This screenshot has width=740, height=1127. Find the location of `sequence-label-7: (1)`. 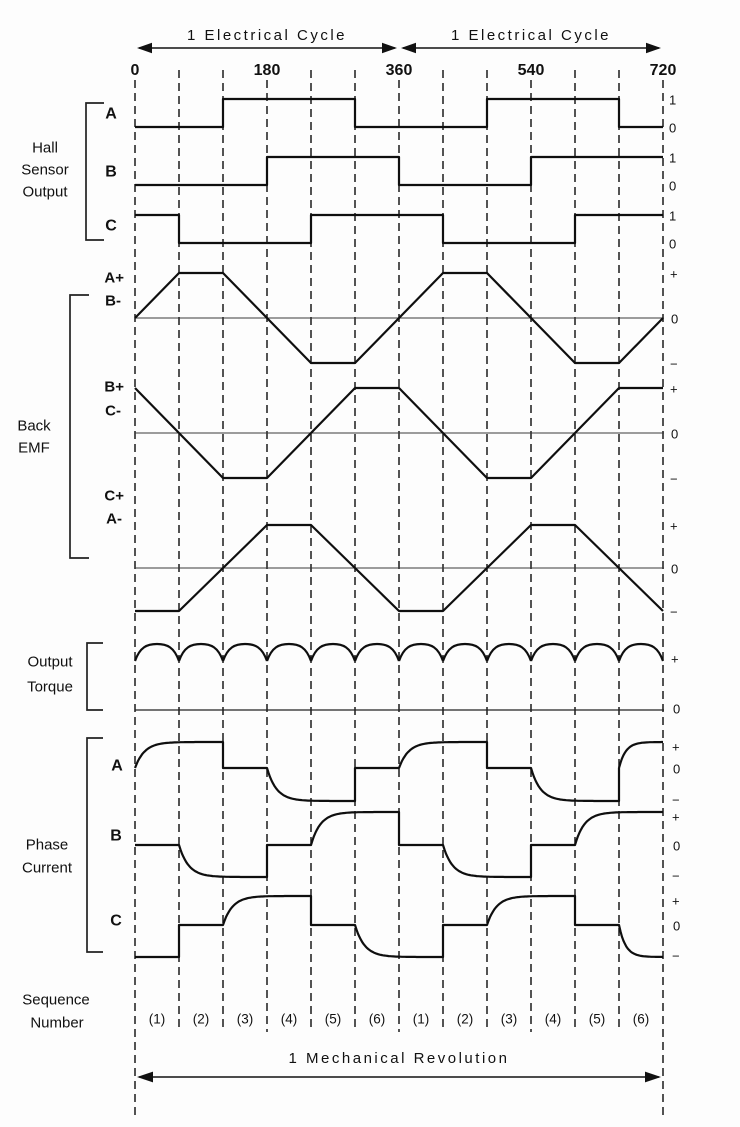

sequence-label-7: (1) is located at coordinates (421, 1019).